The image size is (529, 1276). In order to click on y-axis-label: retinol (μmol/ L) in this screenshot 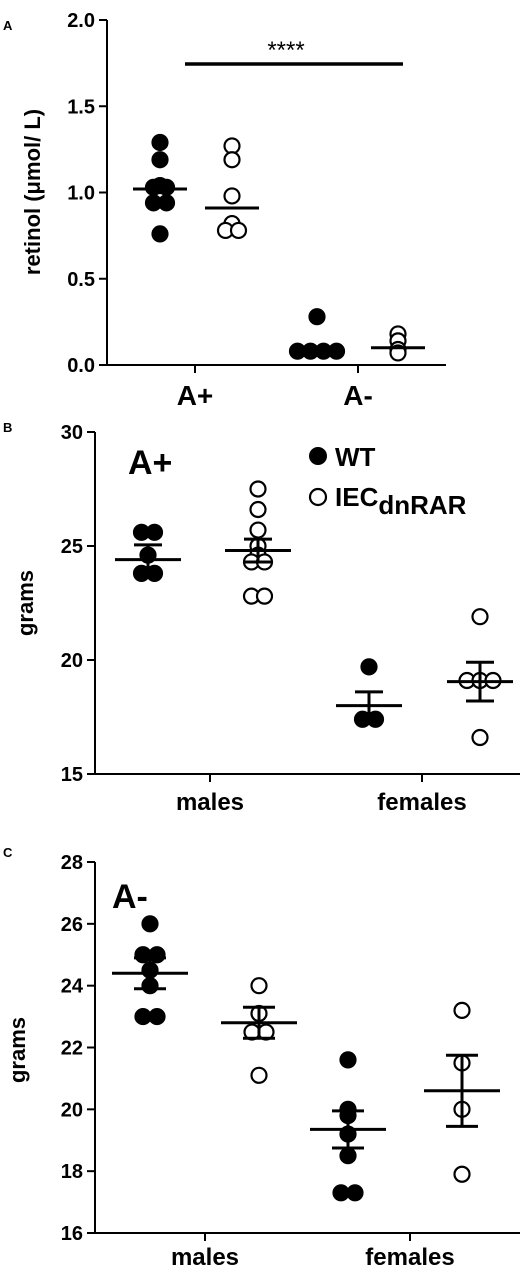, I will do `click(32, 192)`.